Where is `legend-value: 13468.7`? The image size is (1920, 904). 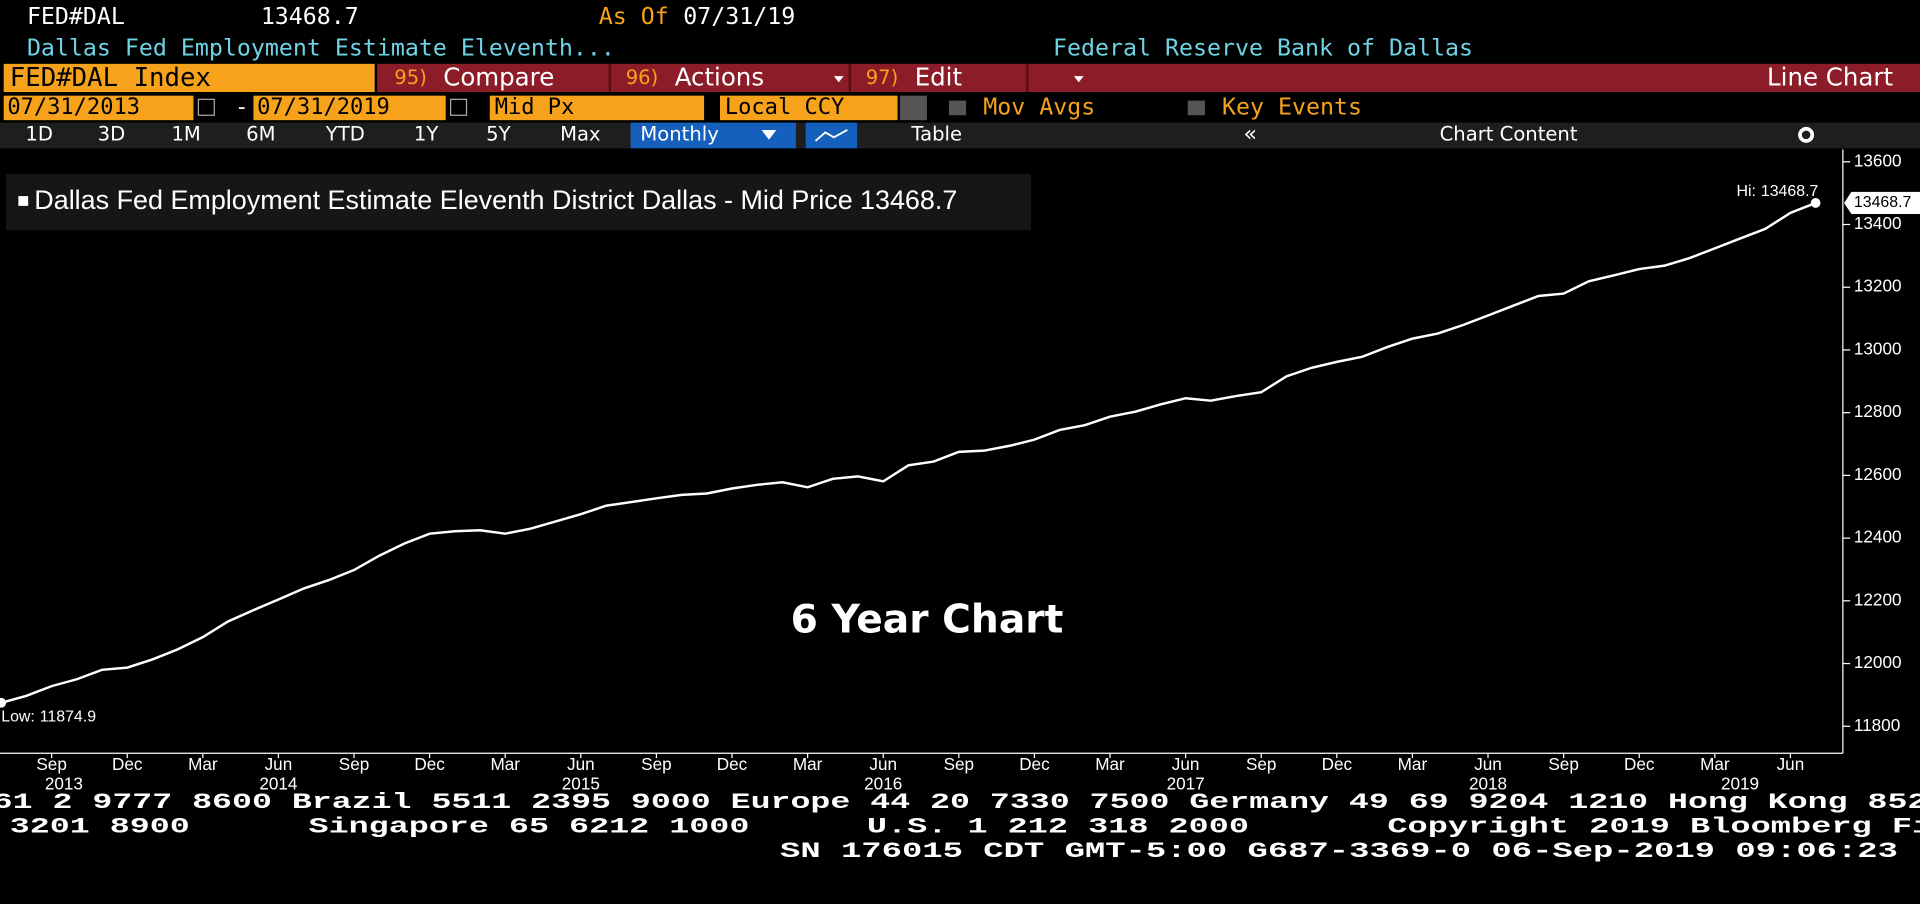 legend-value: 13468.7 is located at coordinates (908, 200).